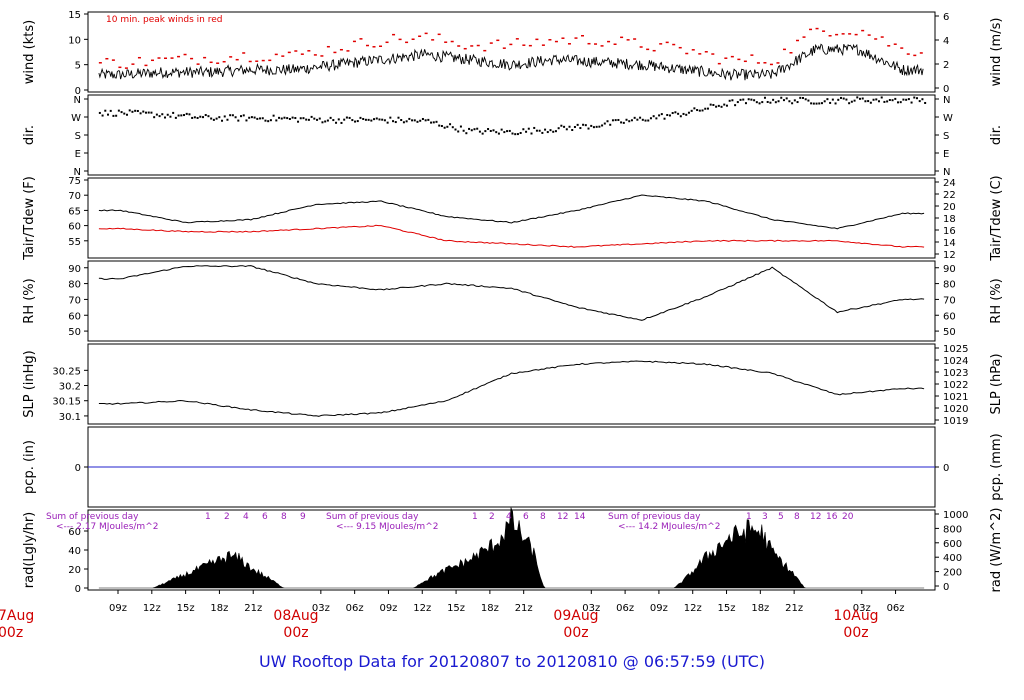 This screenshot has height=700, width=1024. Describe the element at coordinates (996, 52) in the screenshot. I see `y-label-right: wind (m/s)` at that location.